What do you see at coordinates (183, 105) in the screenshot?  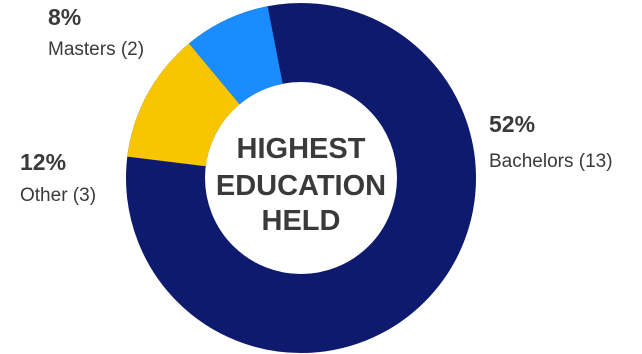 I see `donut-segment-other` at bounding box center [183, 105].